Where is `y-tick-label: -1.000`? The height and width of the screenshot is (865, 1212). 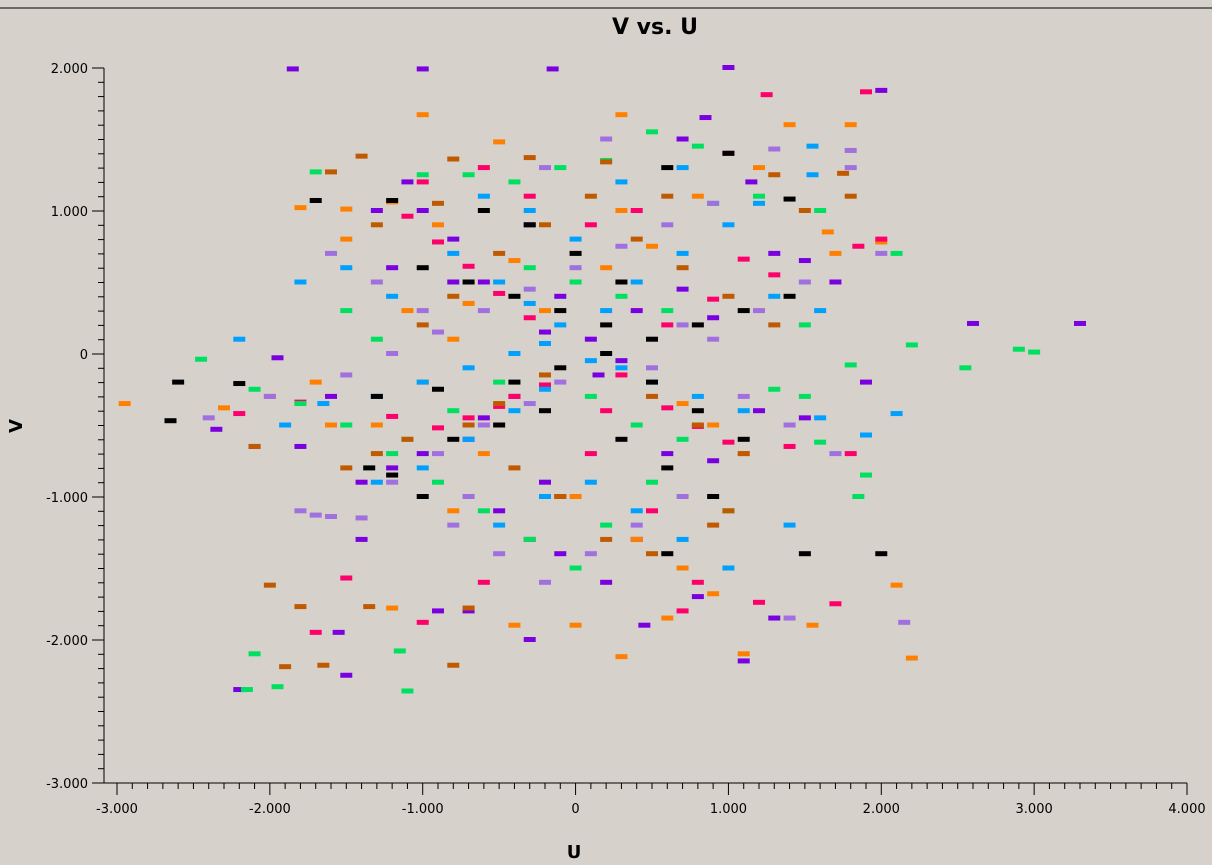 y-tick-label: -1.000 is located at coordinates (67, 498).